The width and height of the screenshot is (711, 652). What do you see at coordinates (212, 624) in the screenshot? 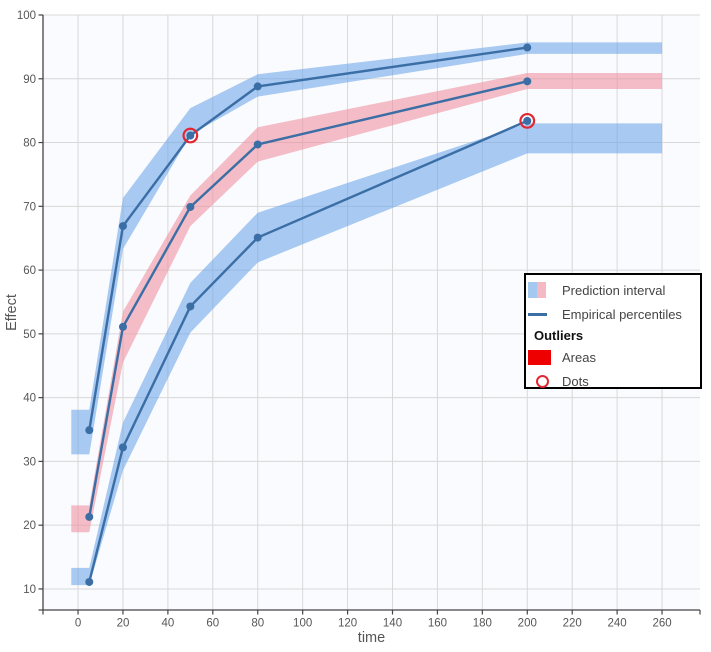
I see `x-tick-label: 60` at bounding box center [212, 624].